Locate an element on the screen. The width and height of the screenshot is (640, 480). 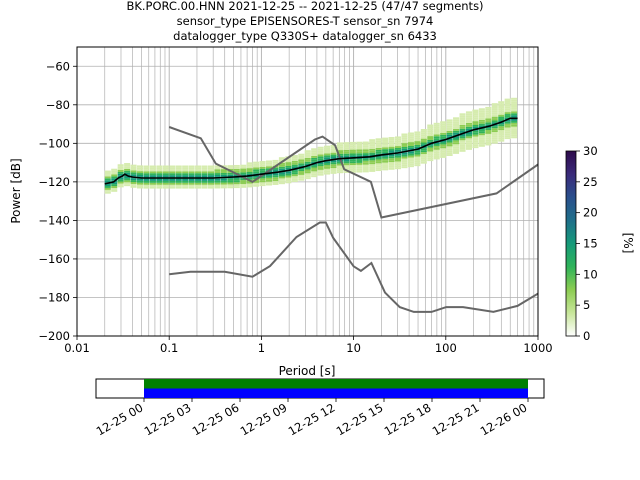
y-tick-label: −140 is located at coordinates (54, 220).